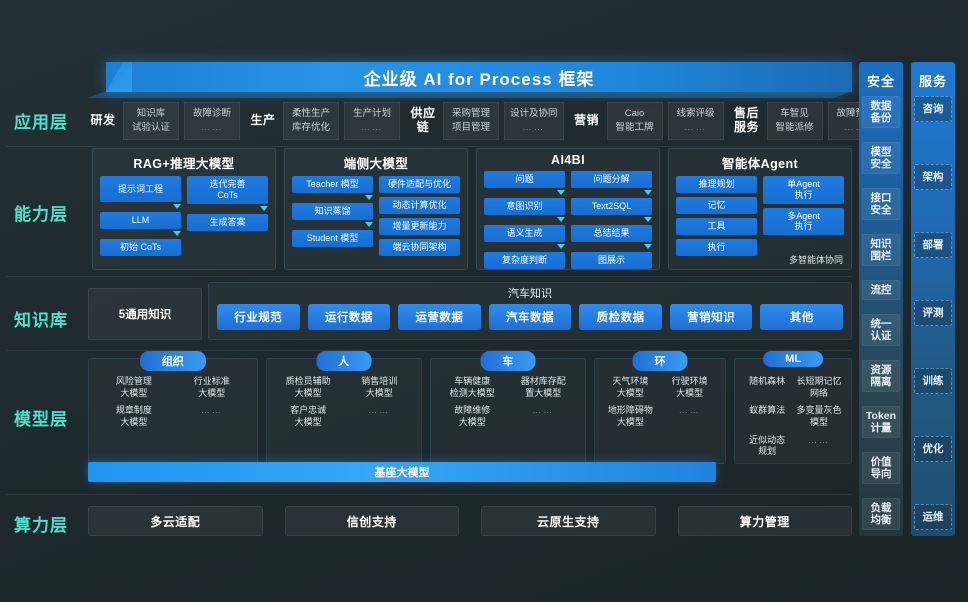 This screenshot has width=968, height=602. Describe the element at coordinates (819, 416) in the screenshot. I see `model-cell: 多变量灰色 模型` at that location.